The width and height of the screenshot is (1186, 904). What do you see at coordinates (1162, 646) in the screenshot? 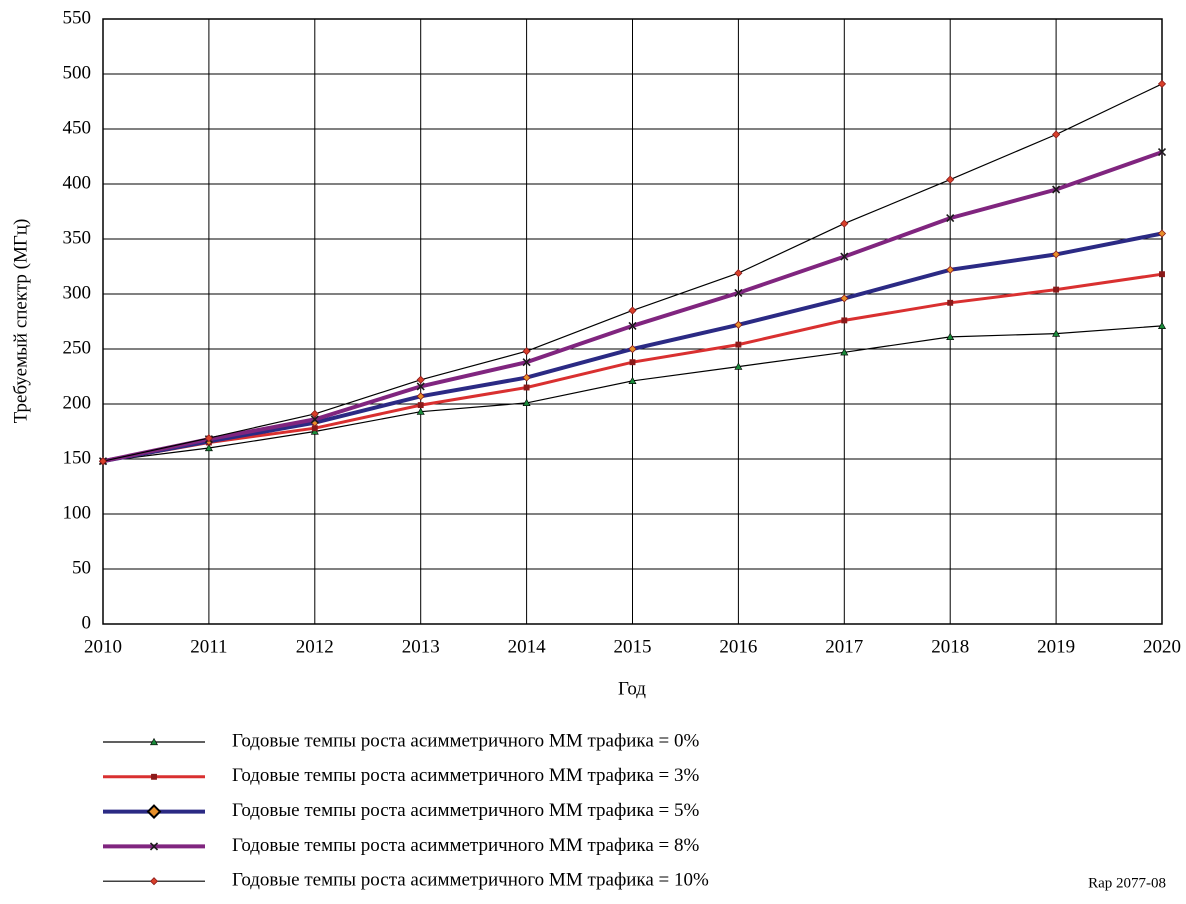
I see `x-tick-label: 2020` at bounding box center [1162, 646].